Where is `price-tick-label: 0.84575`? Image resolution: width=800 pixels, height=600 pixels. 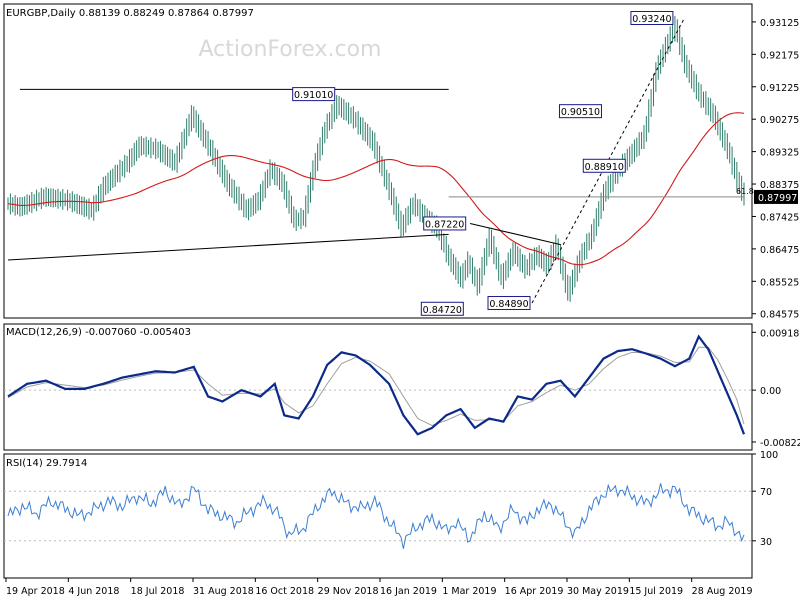 price-tick-label: 0.84575 is located at coordinates (779, 315).